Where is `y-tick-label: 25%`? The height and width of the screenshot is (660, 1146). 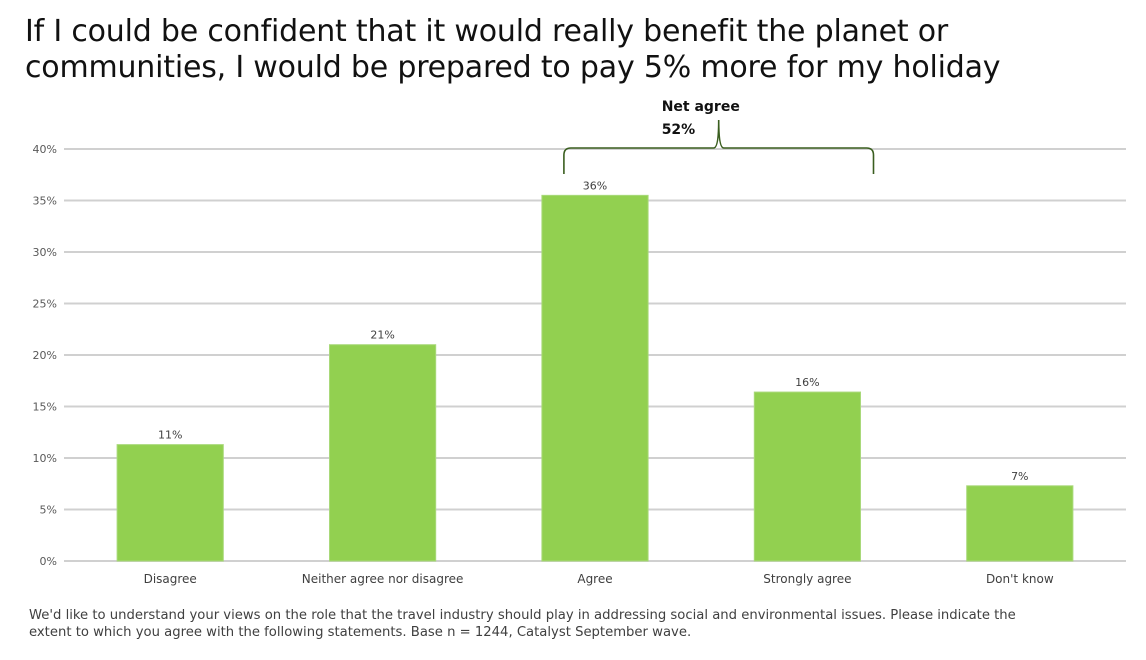
y-tick-label: 25% is located at coordinates (45, 304).